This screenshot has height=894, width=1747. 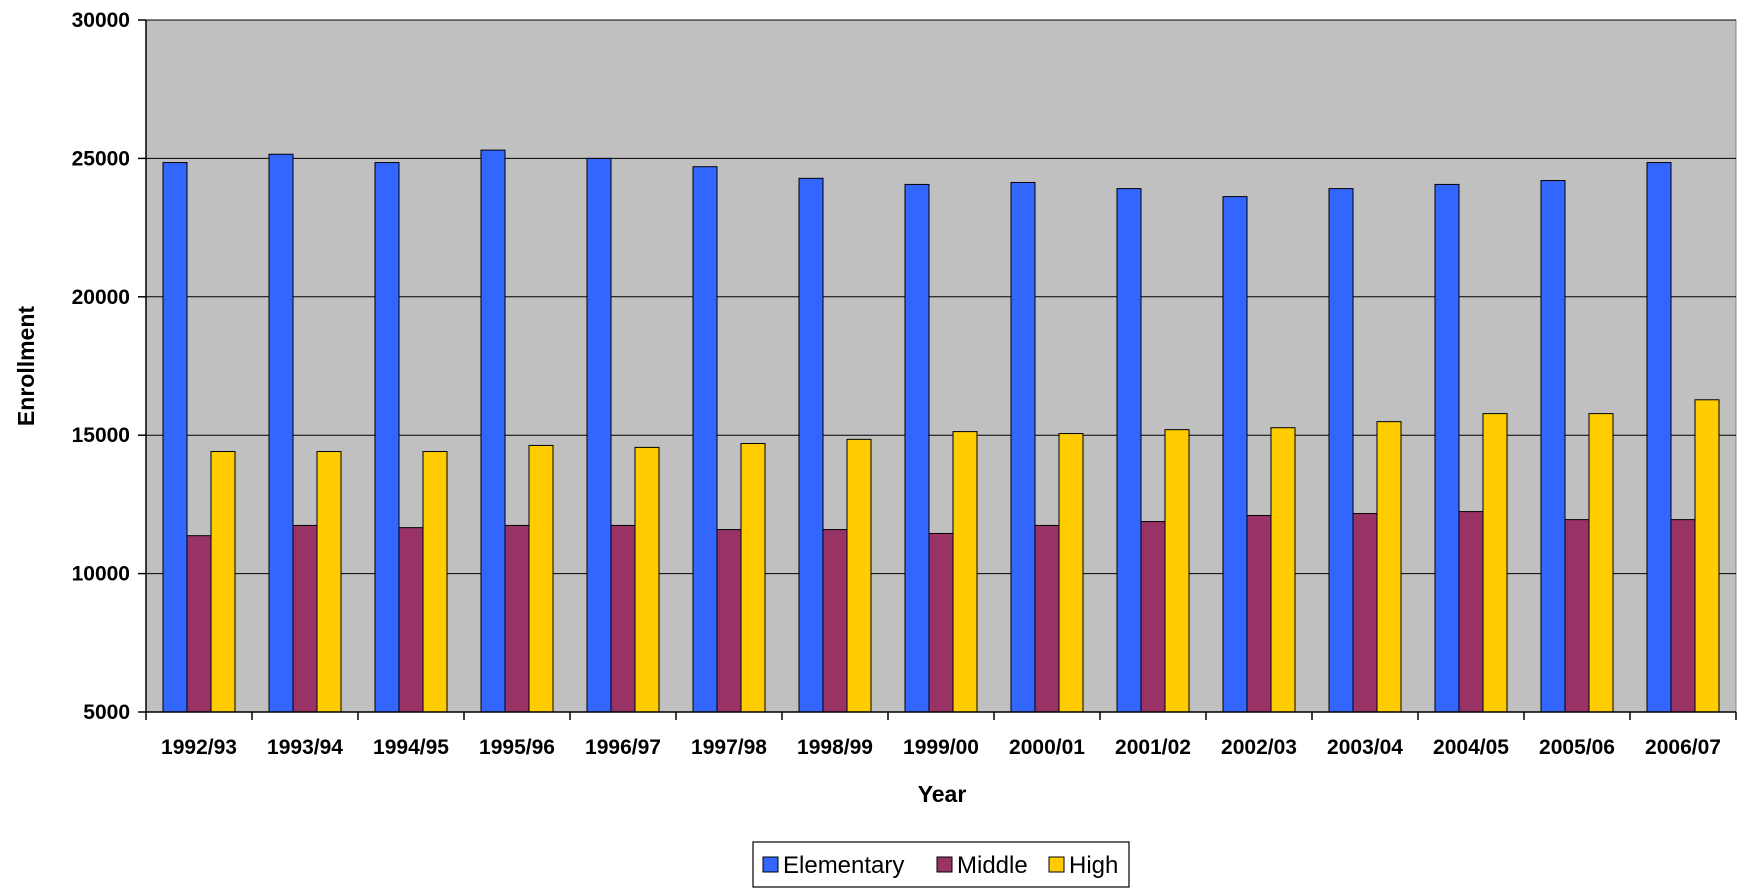 I want to click on x-tick-label: 2004/05, so click(x=1471, y=747).